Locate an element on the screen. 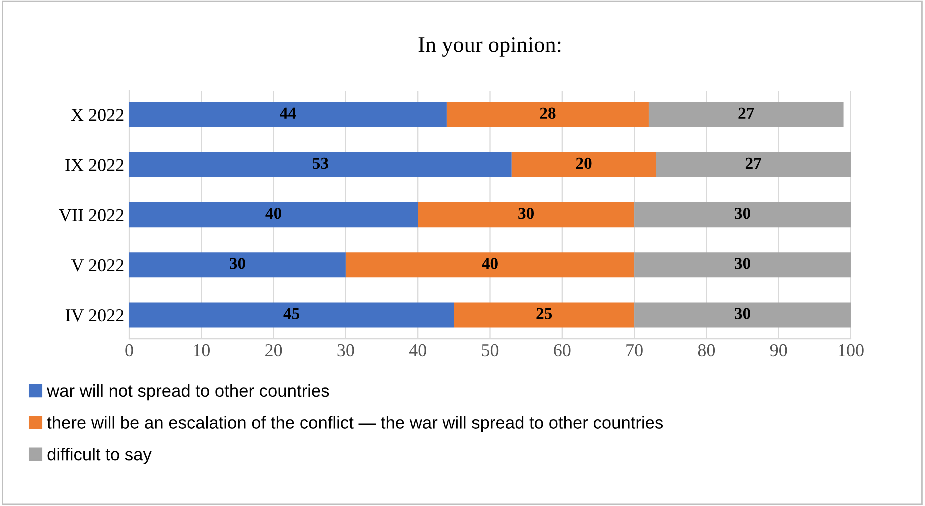 The height and width of the screenshot is (506, 925). data-label: 44 is located at coordinates (288, 113).